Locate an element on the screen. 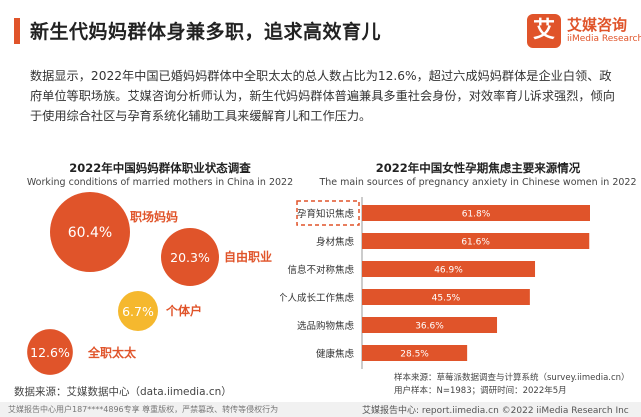 The width and height of the screenshot is (641, 417). bar-category-label: 个人成长工作焦虑 is located at coordinates (317, 298).